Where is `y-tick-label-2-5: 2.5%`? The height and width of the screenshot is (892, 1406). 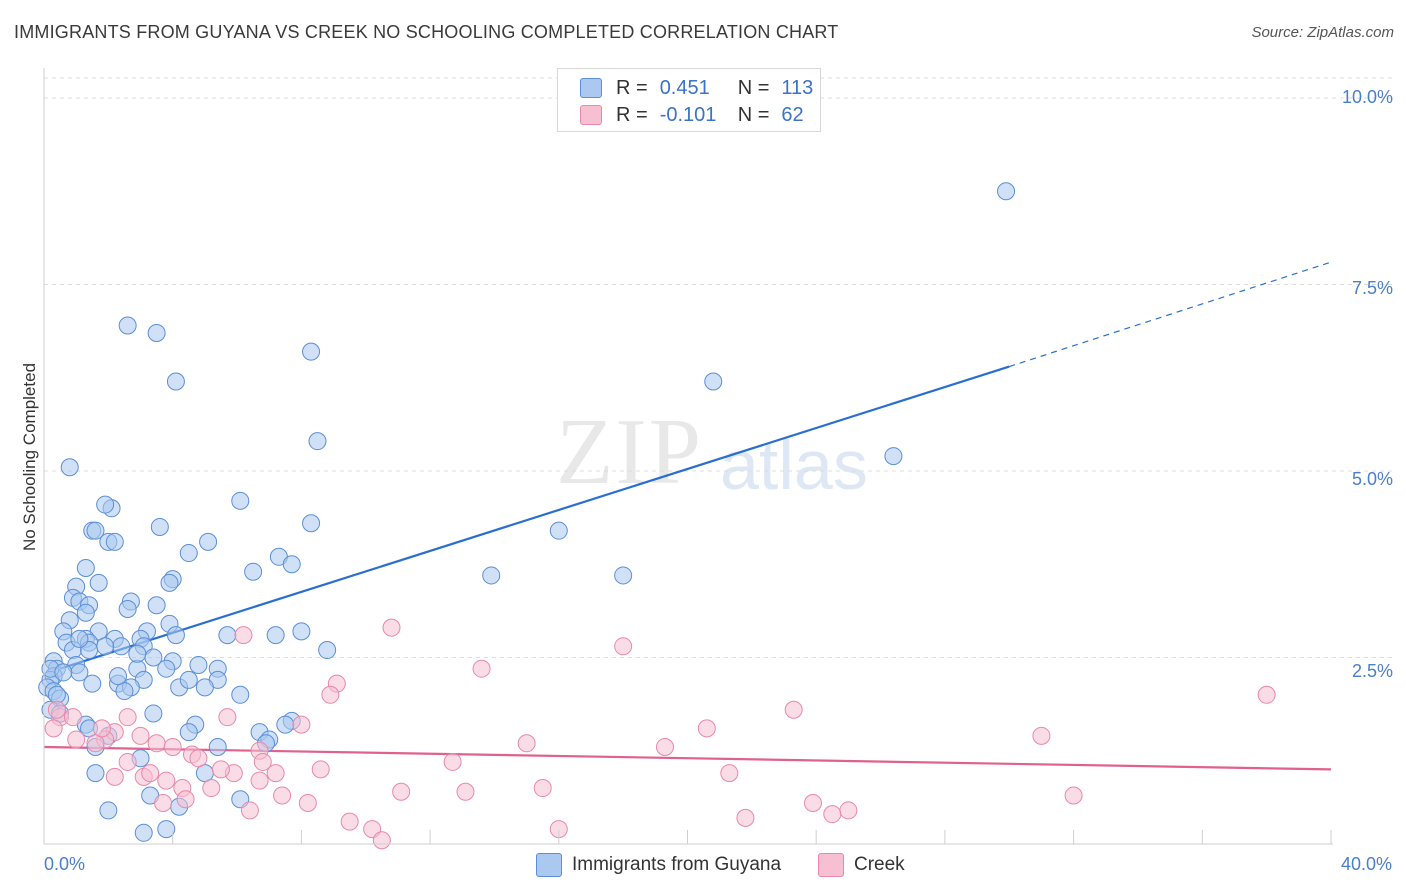 y-tick-label-2-5: 2.5% is located at coordinates (1372, 671).